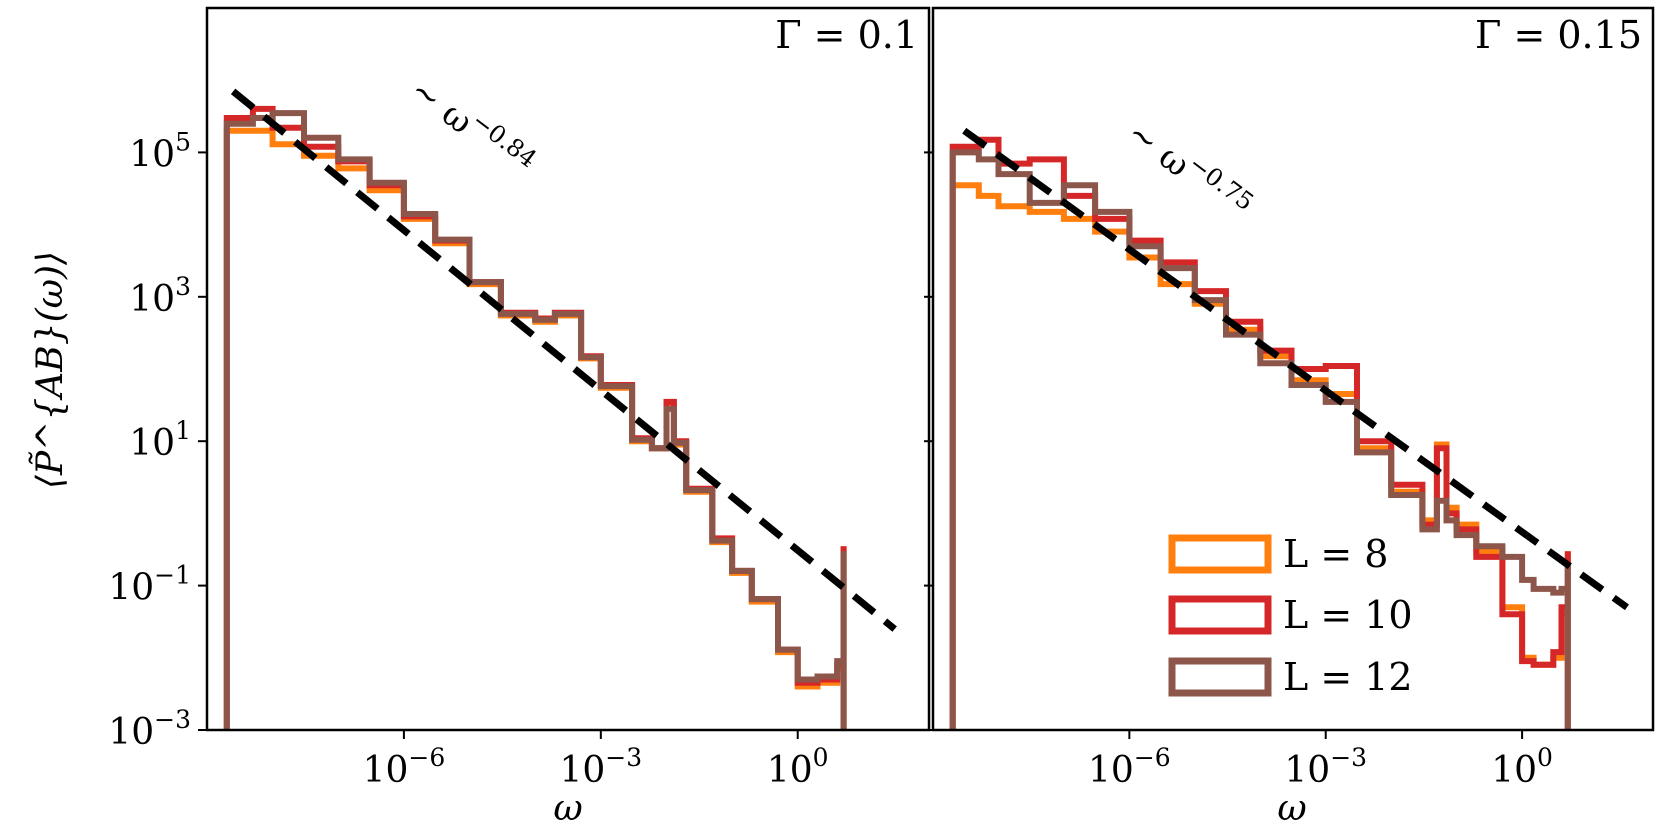 The image size is (1661, 830). I want to click on panel-right-fit-annotation: ∼ ω, so click(1159, 149).